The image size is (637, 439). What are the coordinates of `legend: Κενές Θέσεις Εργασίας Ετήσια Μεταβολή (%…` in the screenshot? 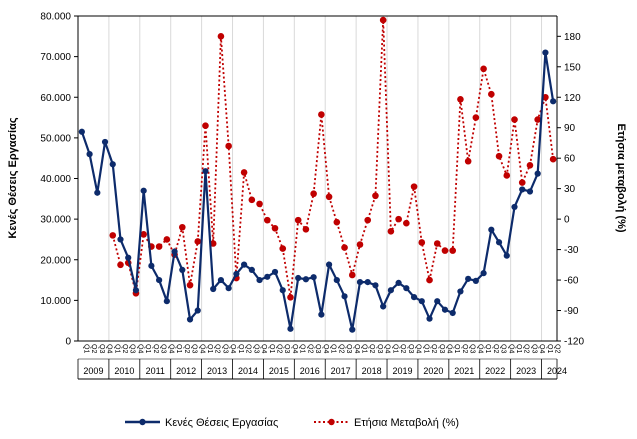 It's located at (292, 423).